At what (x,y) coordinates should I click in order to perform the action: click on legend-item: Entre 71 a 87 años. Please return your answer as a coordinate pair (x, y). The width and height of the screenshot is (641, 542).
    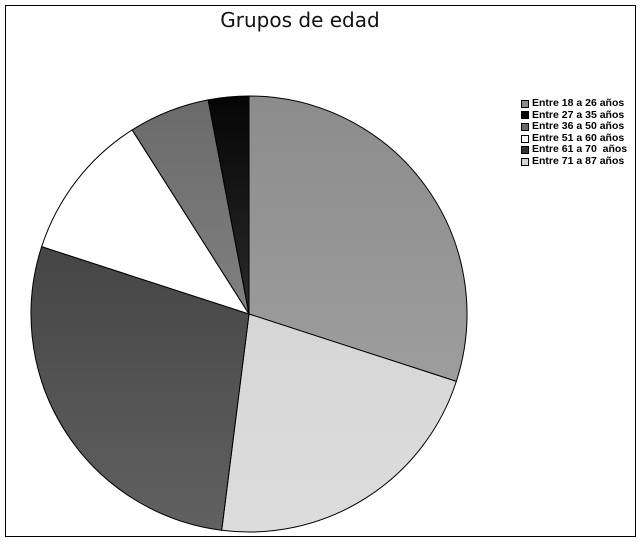
    Looking at the image, I should click on (574, 161).